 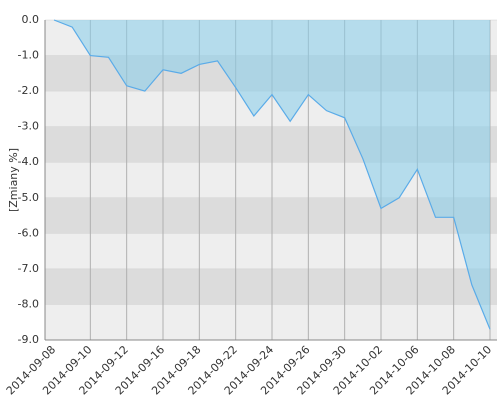 What do you see at coordinates (28, 339) in the screenshot?
I see `y-tick-label: -9.0` at bounding box center [28, 339].